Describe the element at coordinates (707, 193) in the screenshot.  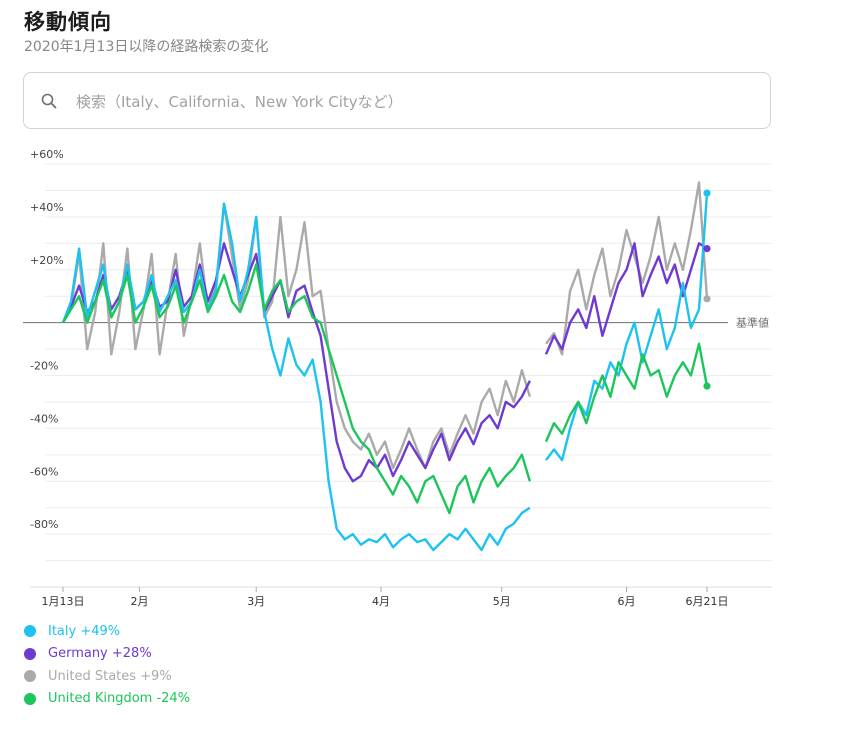
I see `endpoint-italy` at that location.